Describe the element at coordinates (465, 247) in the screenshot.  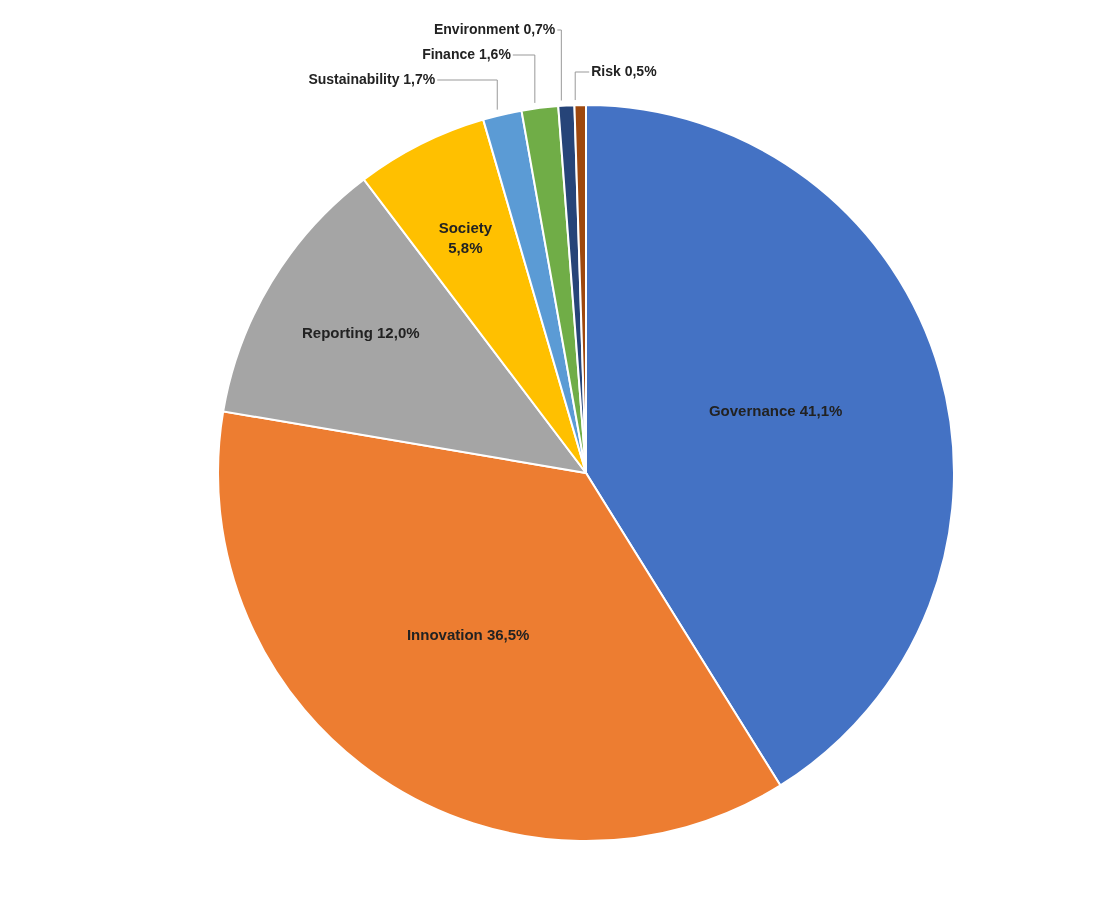
I see `data-label: 5,8%` at that location.